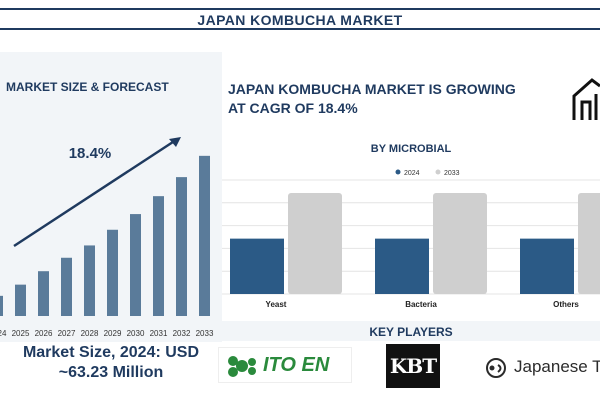 The height and width of the screenshot is (400, 600). Describe the element at coordinates (589, 243) in the screenshot. I see `microbial-bar-others-2033` at that location.